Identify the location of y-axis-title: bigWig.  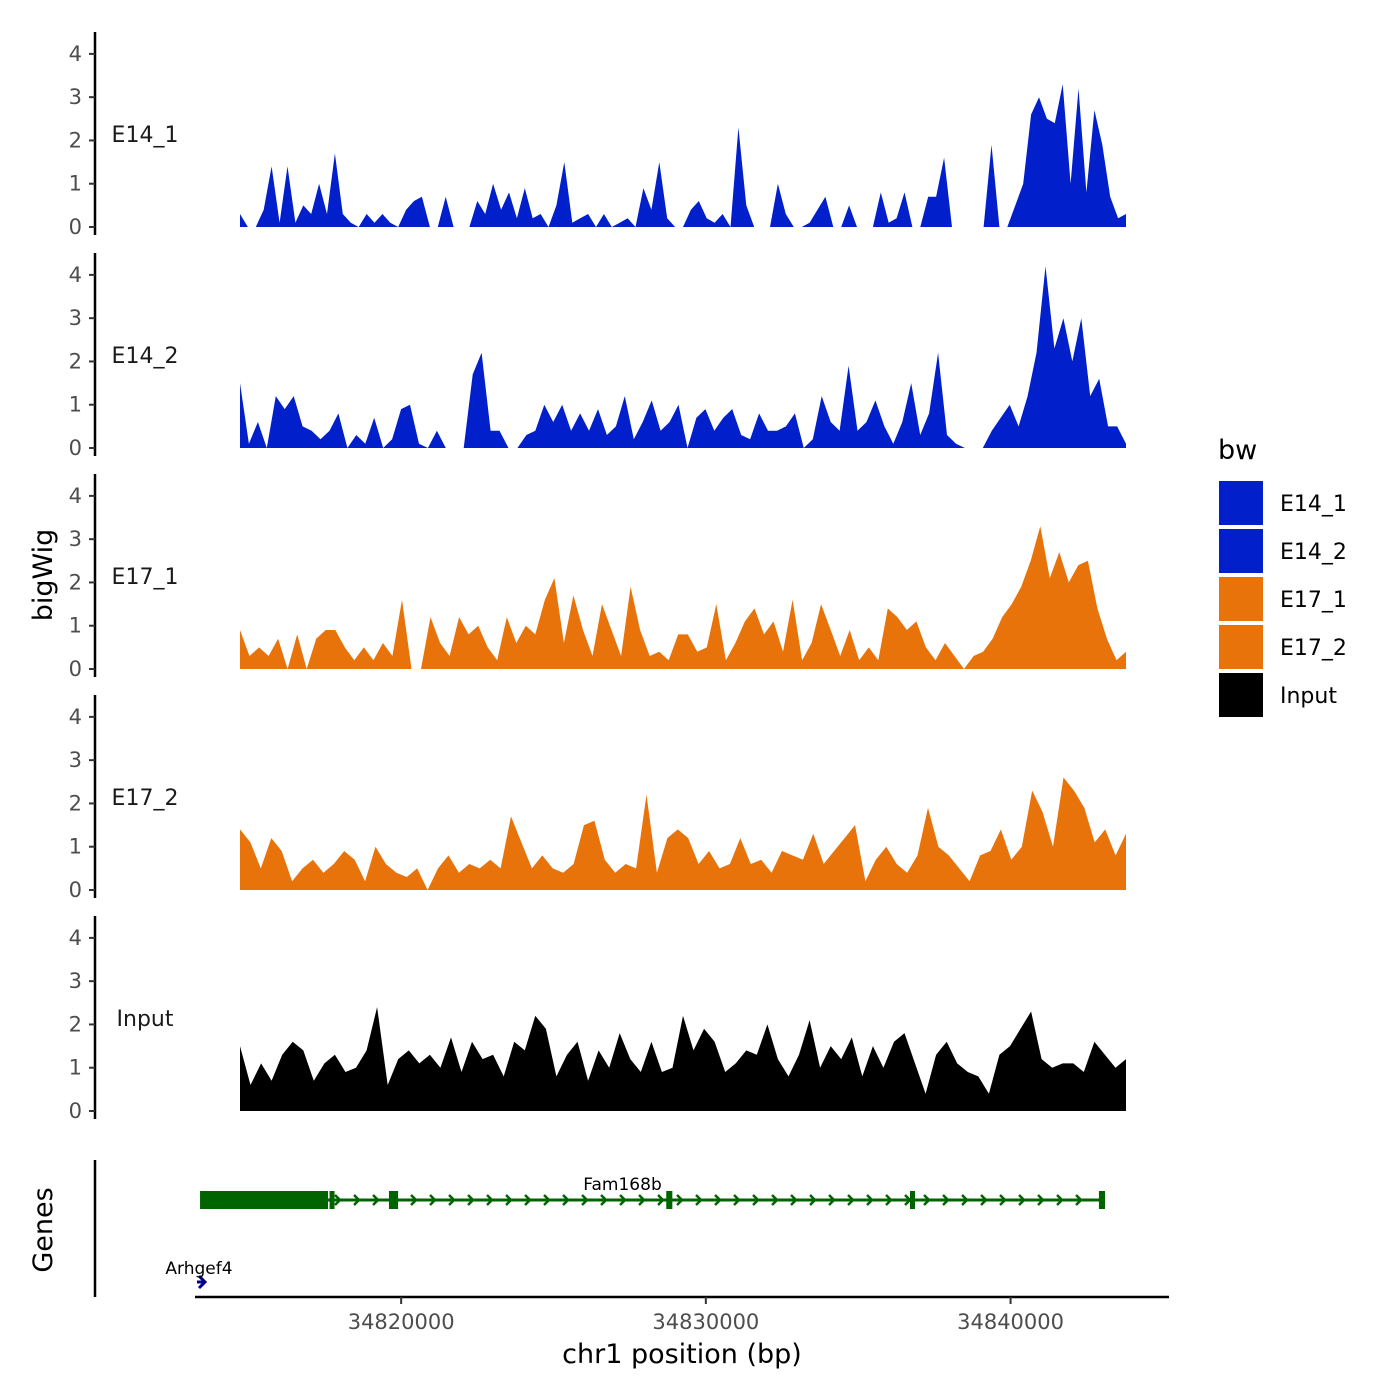
(43, 575).